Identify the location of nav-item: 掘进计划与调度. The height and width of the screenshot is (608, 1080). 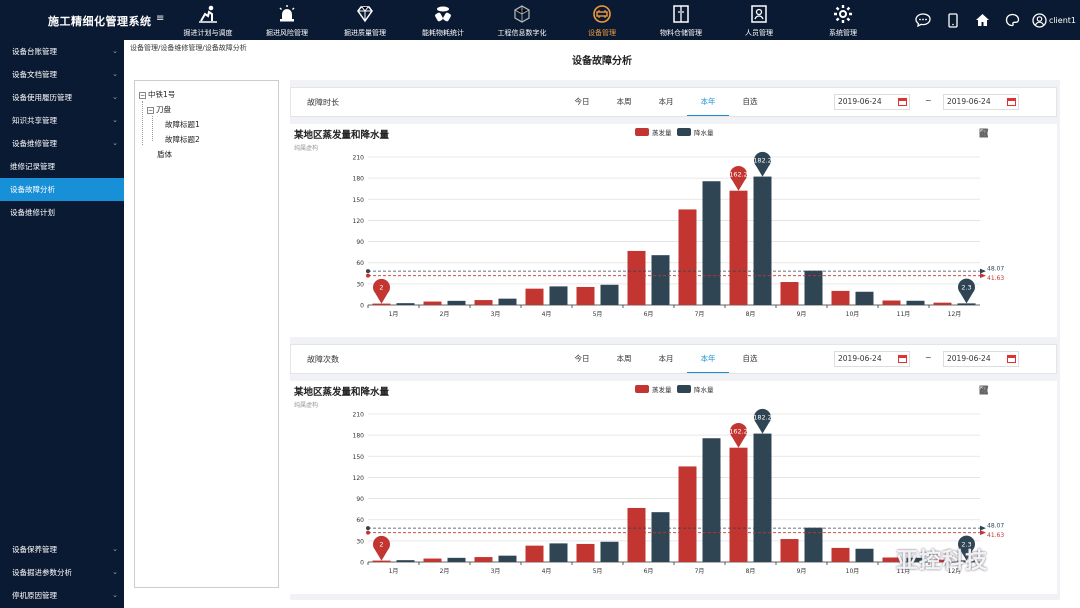
(208, 20).